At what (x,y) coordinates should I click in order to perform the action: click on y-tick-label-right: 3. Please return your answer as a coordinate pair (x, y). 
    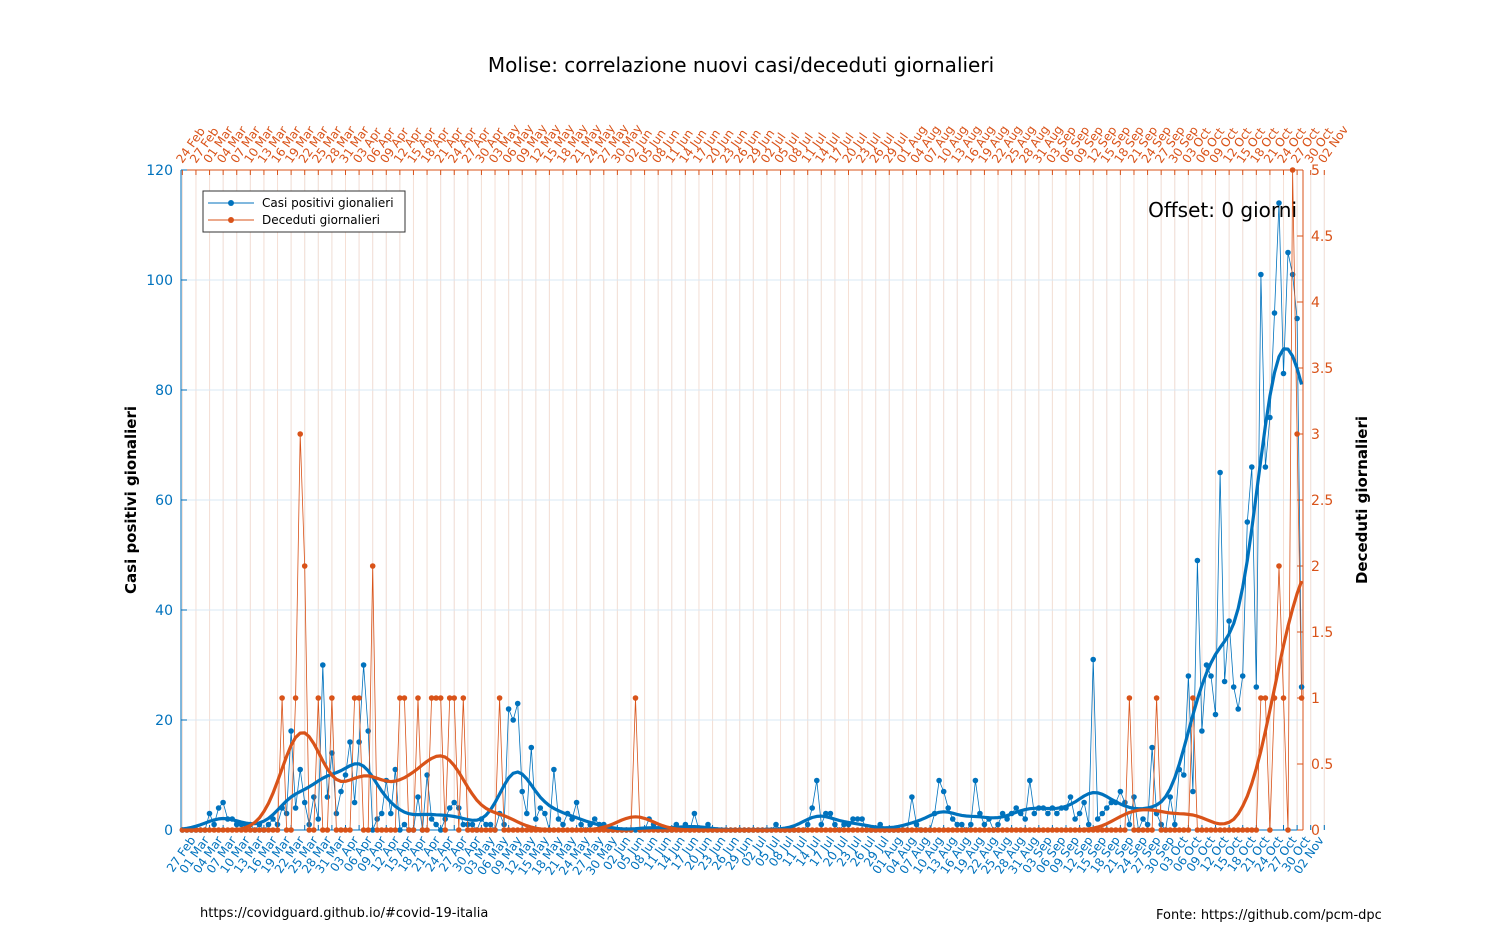
    Looking at the image, I should click on (1315, 435).